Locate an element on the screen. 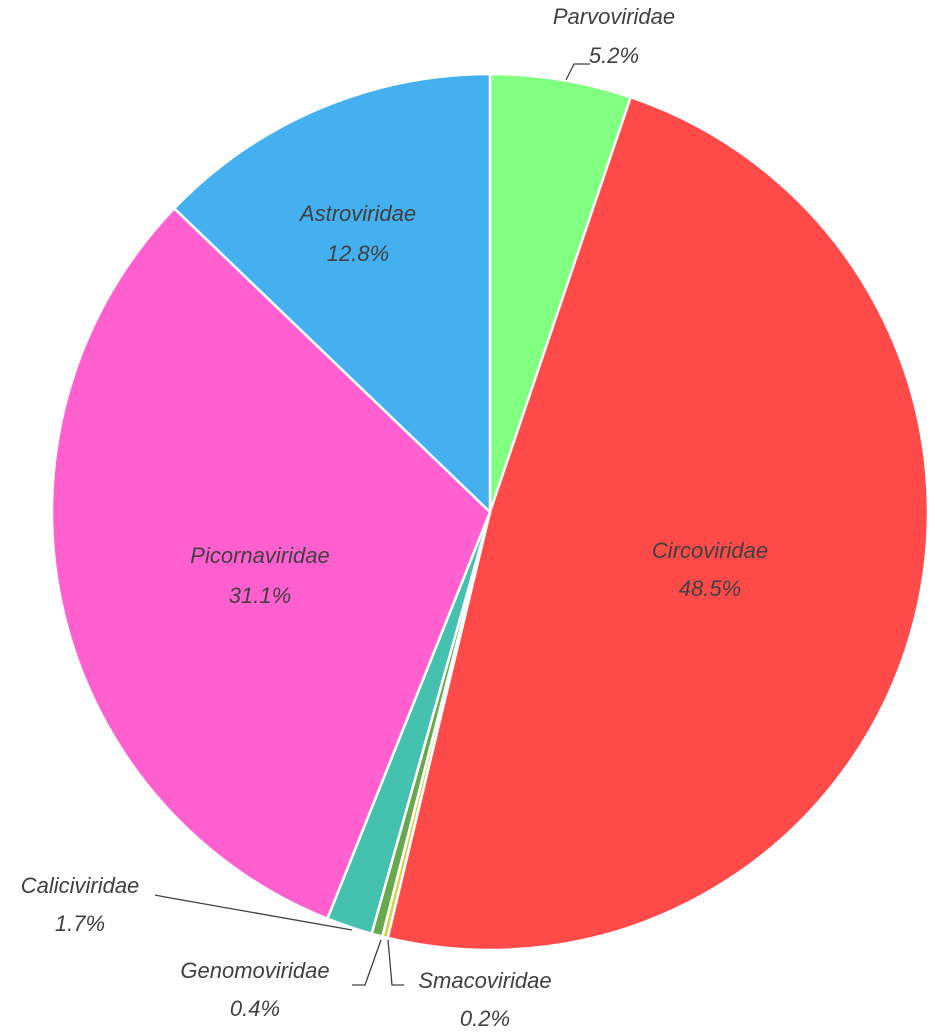 The width and height of the screenshot is (935, 1035). slice-label: Parvoviridae is located at coordinates (614, 16).